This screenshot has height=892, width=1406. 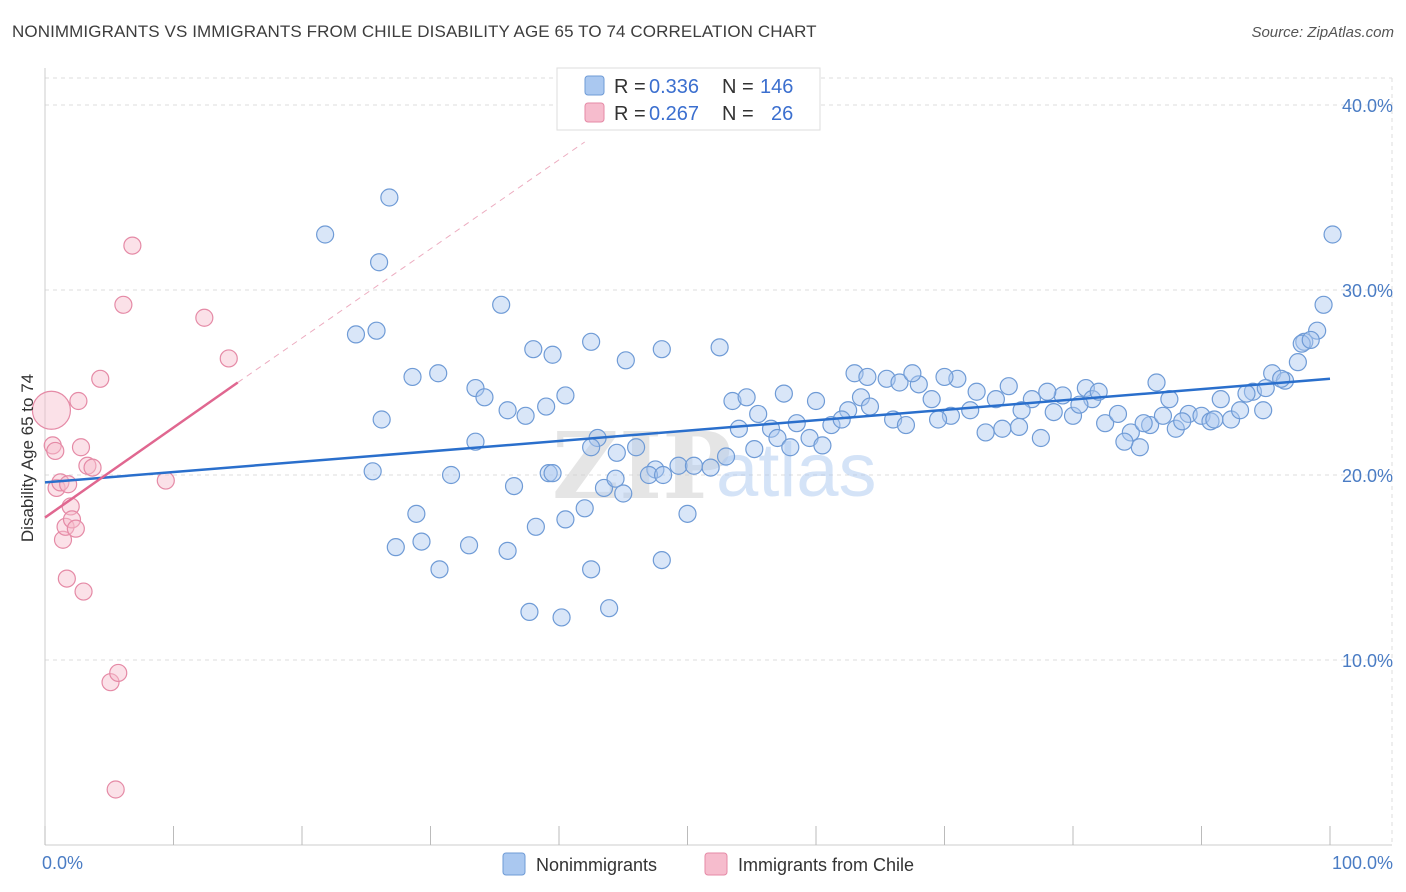 What do you see at coordinates (782, 114) in the screenshot?
I see `legend-n-value-2: 26` at bounding box center [782, 114].